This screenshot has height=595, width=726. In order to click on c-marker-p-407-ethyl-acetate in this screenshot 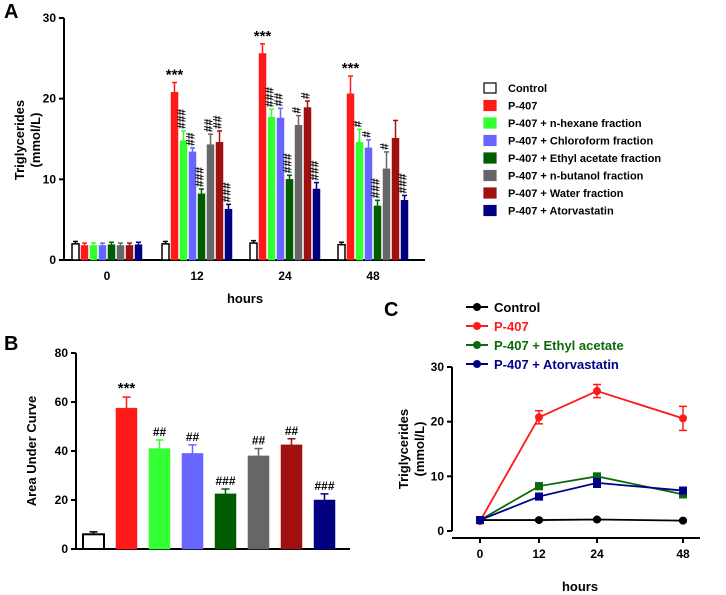, I will do `click(539, 486)`.